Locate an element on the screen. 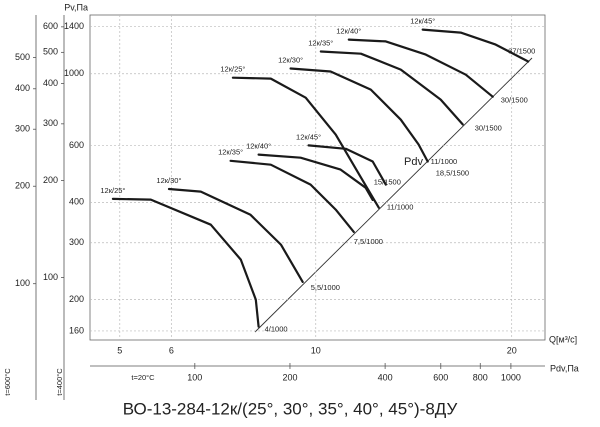  motor-label: 18,5/1500 is located at coordinates (452, 173).